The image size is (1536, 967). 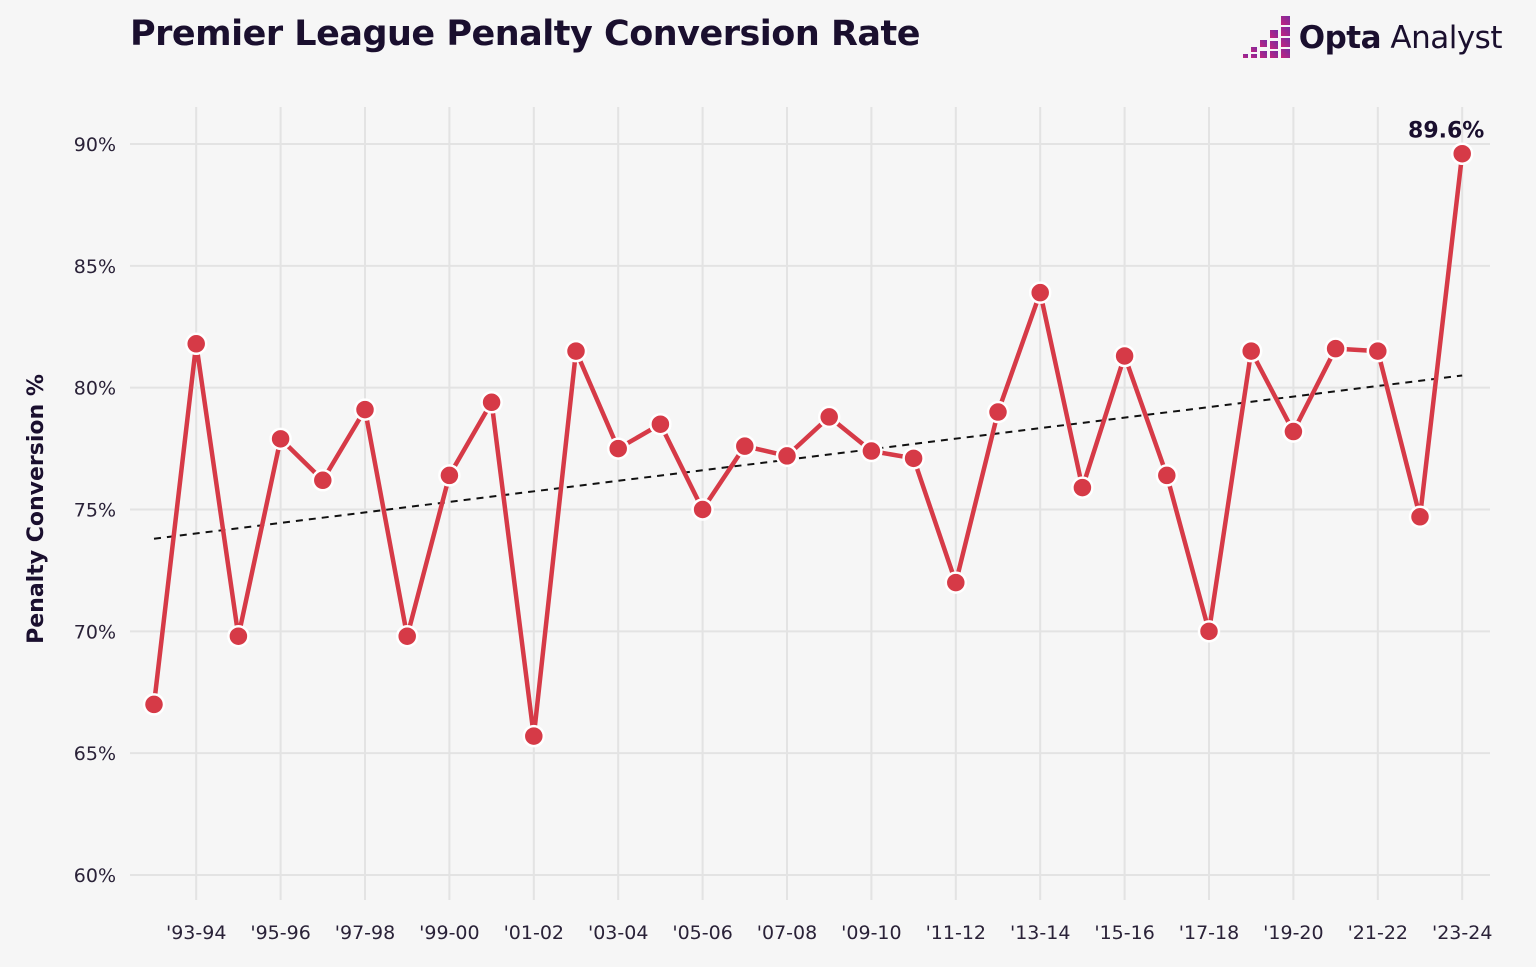 I want to click on chart-title: Premier League Penalty Conversion Rate, so click(x=525, y=34).